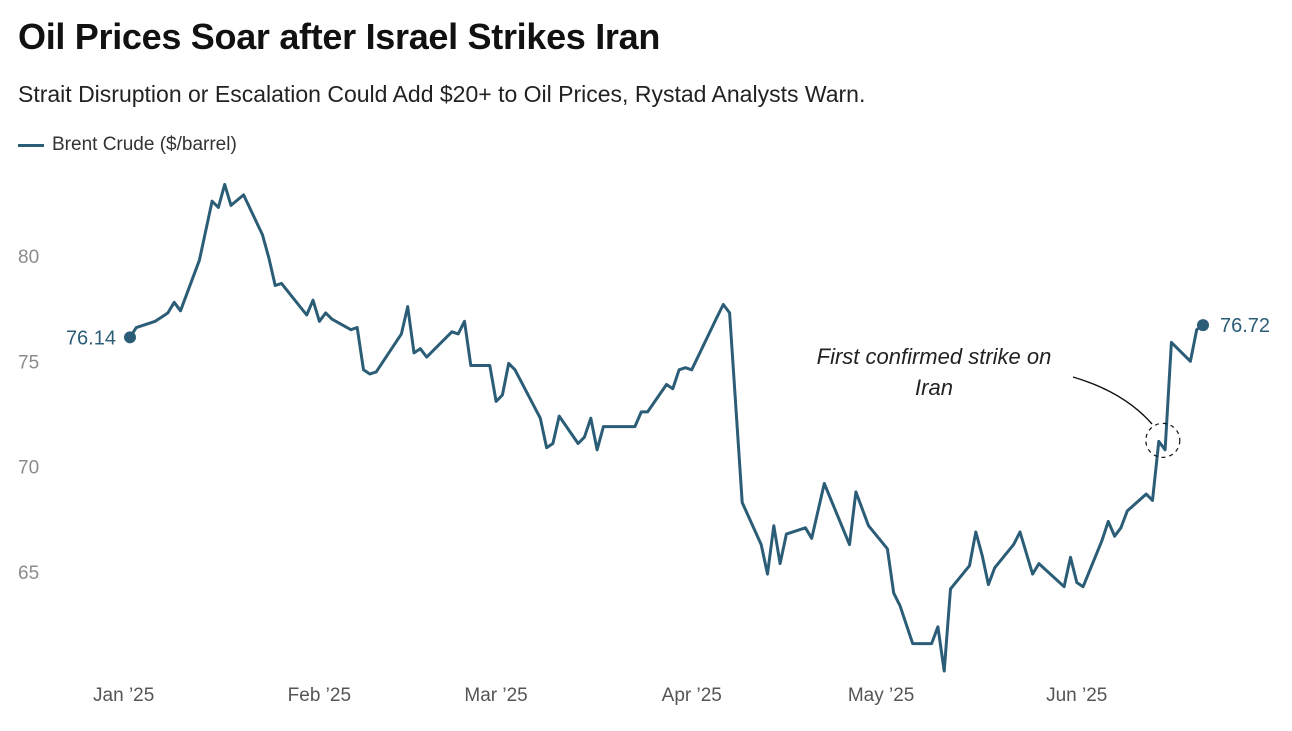  I want to click on x-tick-label: Jan ’25, so click(123, 695).